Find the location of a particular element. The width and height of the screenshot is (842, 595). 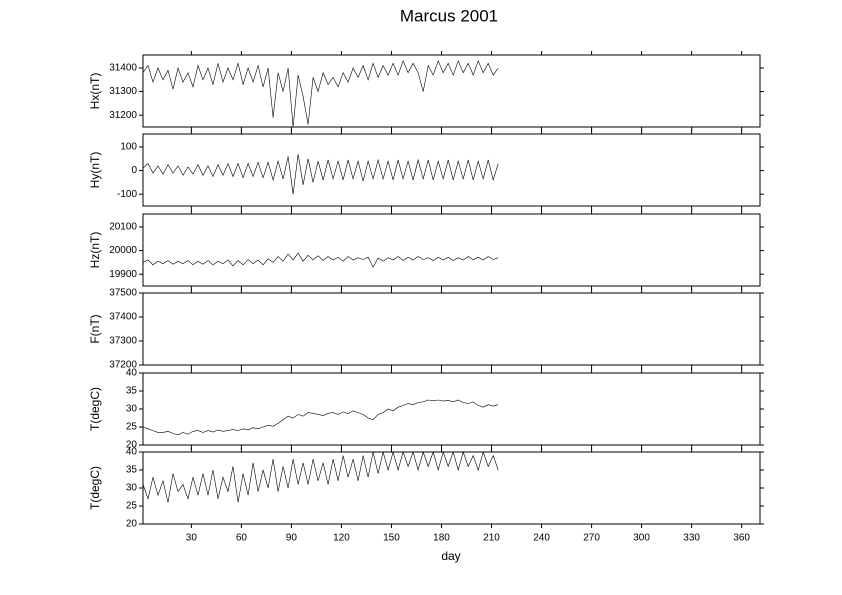

x-tick-label: 360 is located at coordinates (741, 538).